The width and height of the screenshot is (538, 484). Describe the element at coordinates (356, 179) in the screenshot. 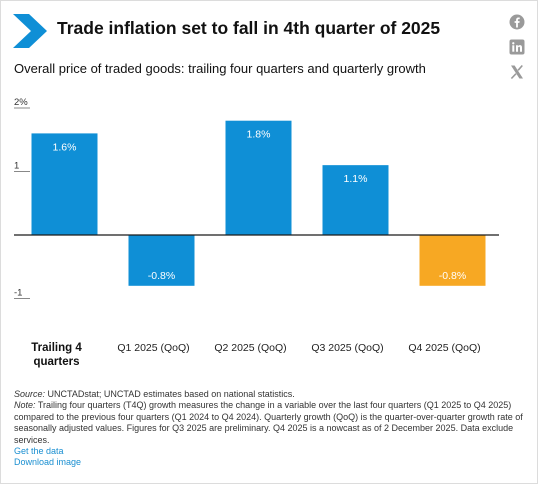

I see `data-label: 1.1%` at that location.